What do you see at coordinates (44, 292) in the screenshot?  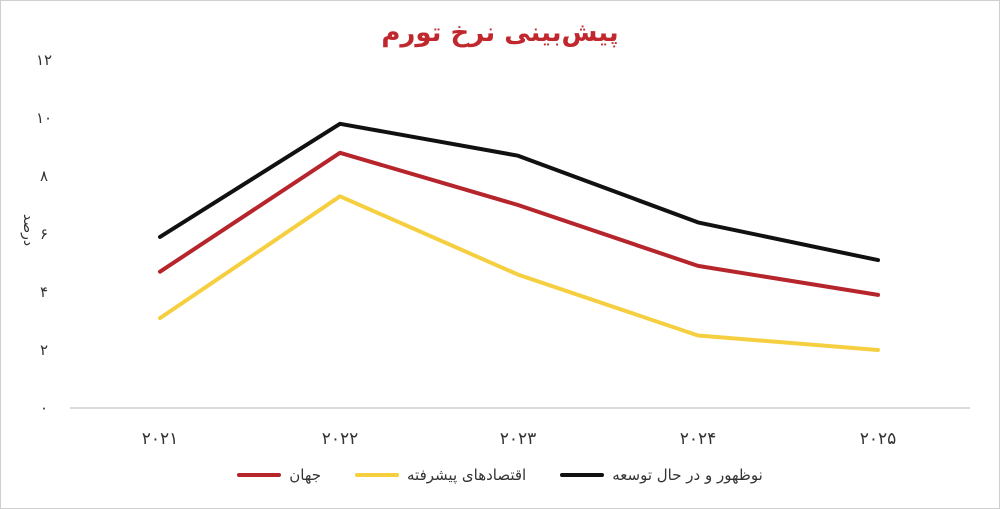 I see `y-tick-label: ۴` at bounding box center [44, 292].